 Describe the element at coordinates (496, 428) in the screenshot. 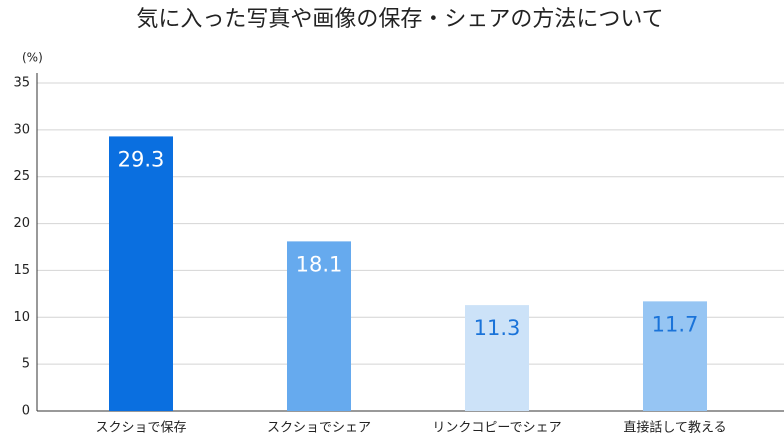

I see `x-tick-label: リンクコピーでシェア` at that location.